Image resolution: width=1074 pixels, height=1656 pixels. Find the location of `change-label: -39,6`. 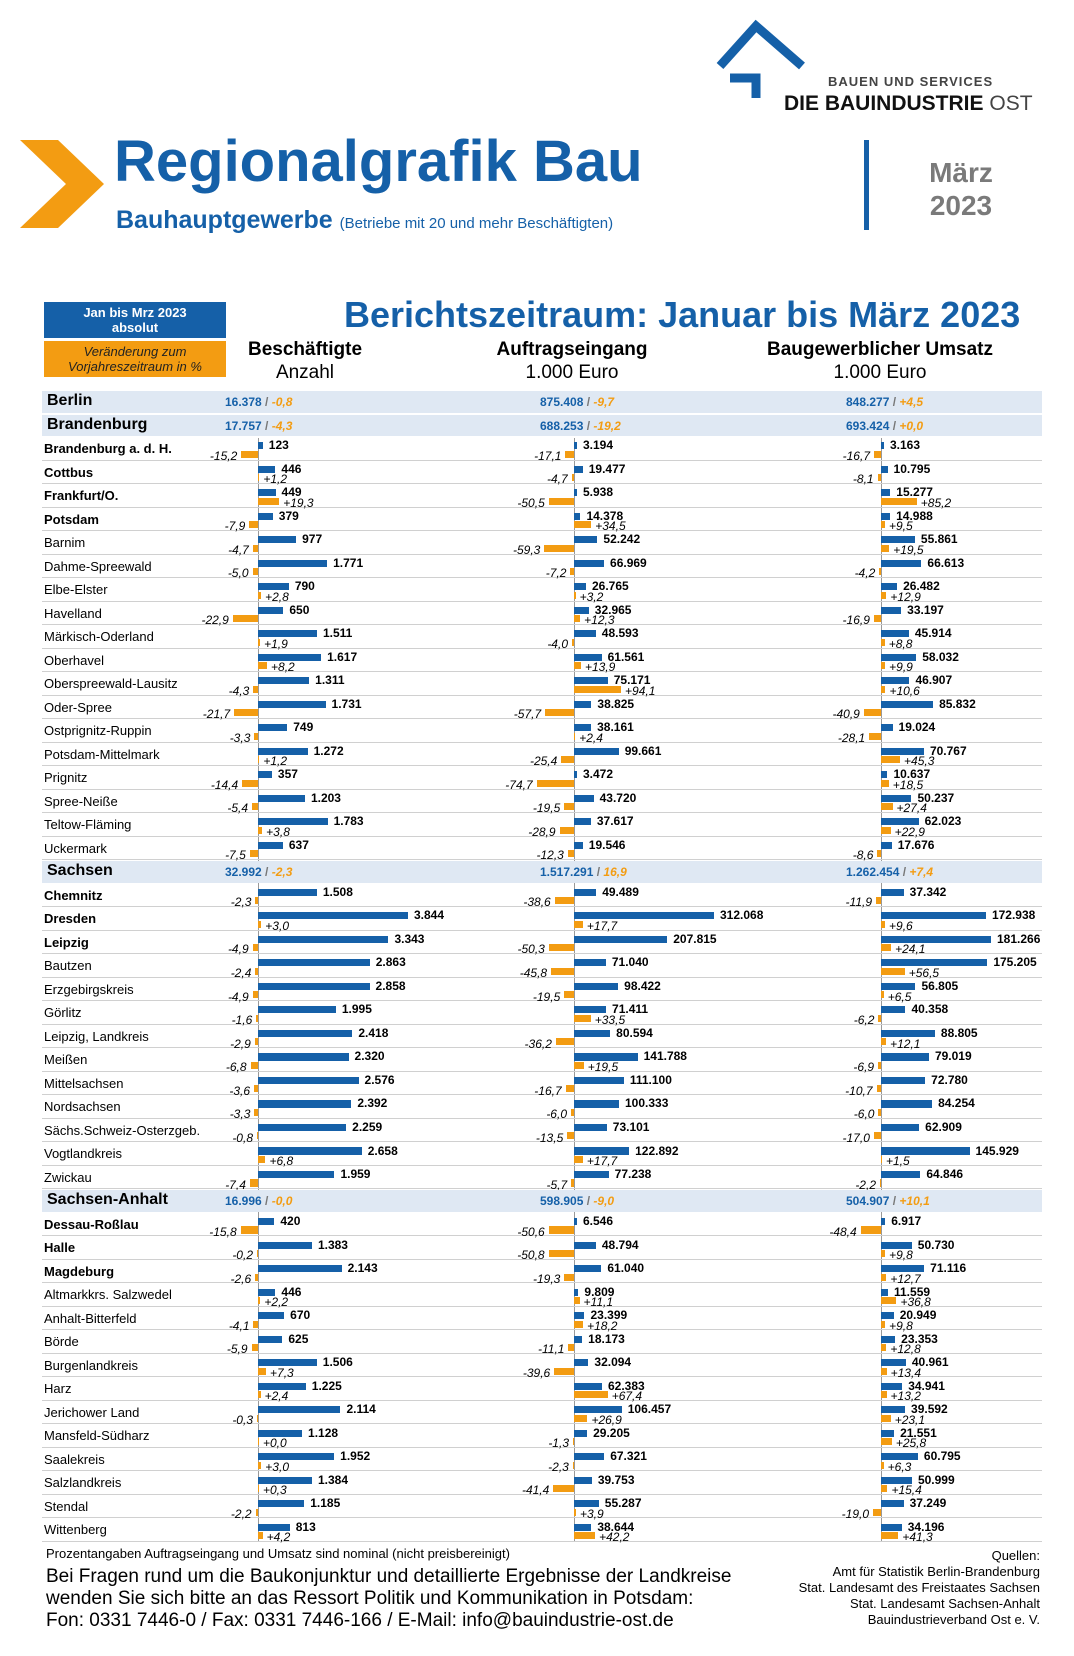

change-label: -39,6 is located at coordinates (536, 1372).